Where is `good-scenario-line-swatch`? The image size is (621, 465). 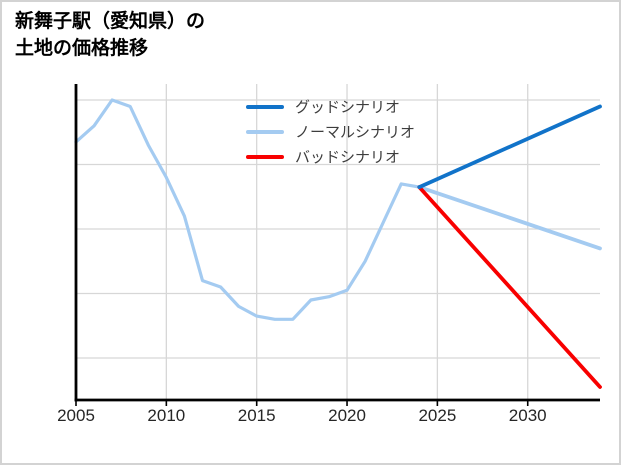
good-scenario-line-swatch is located at coordinates (265, 106).